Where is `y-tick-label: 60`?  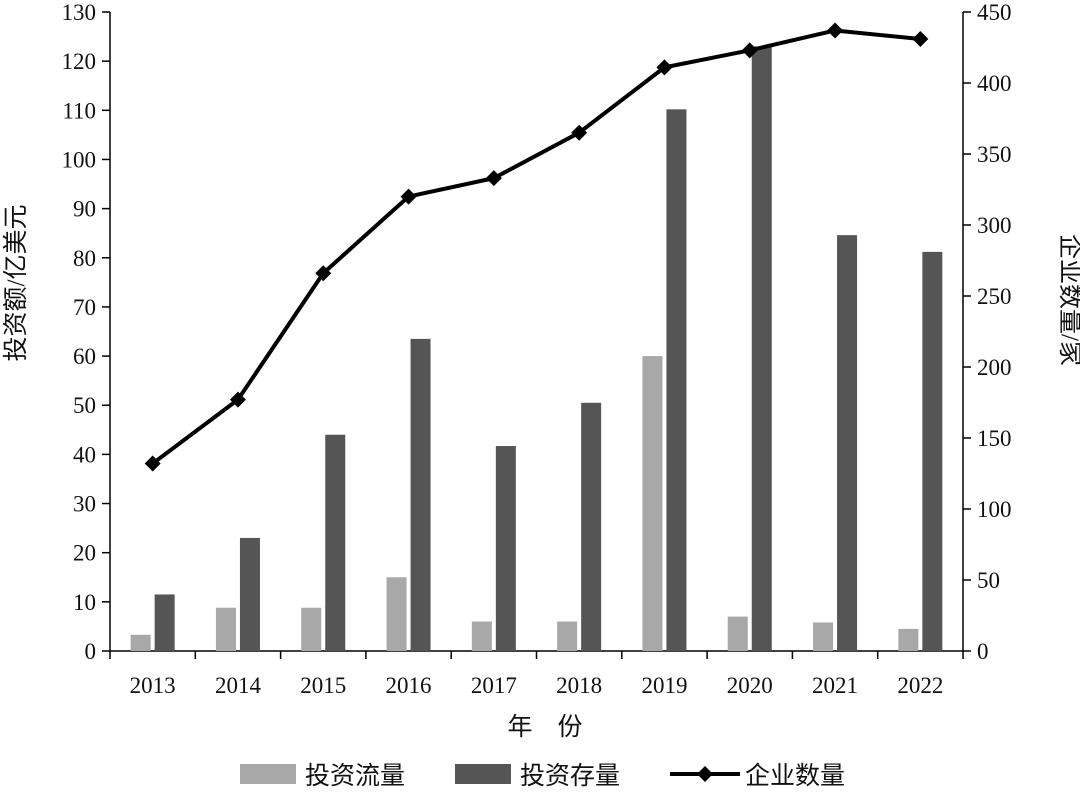
y-tick-label: 60 is located at coordinates (84, 356).